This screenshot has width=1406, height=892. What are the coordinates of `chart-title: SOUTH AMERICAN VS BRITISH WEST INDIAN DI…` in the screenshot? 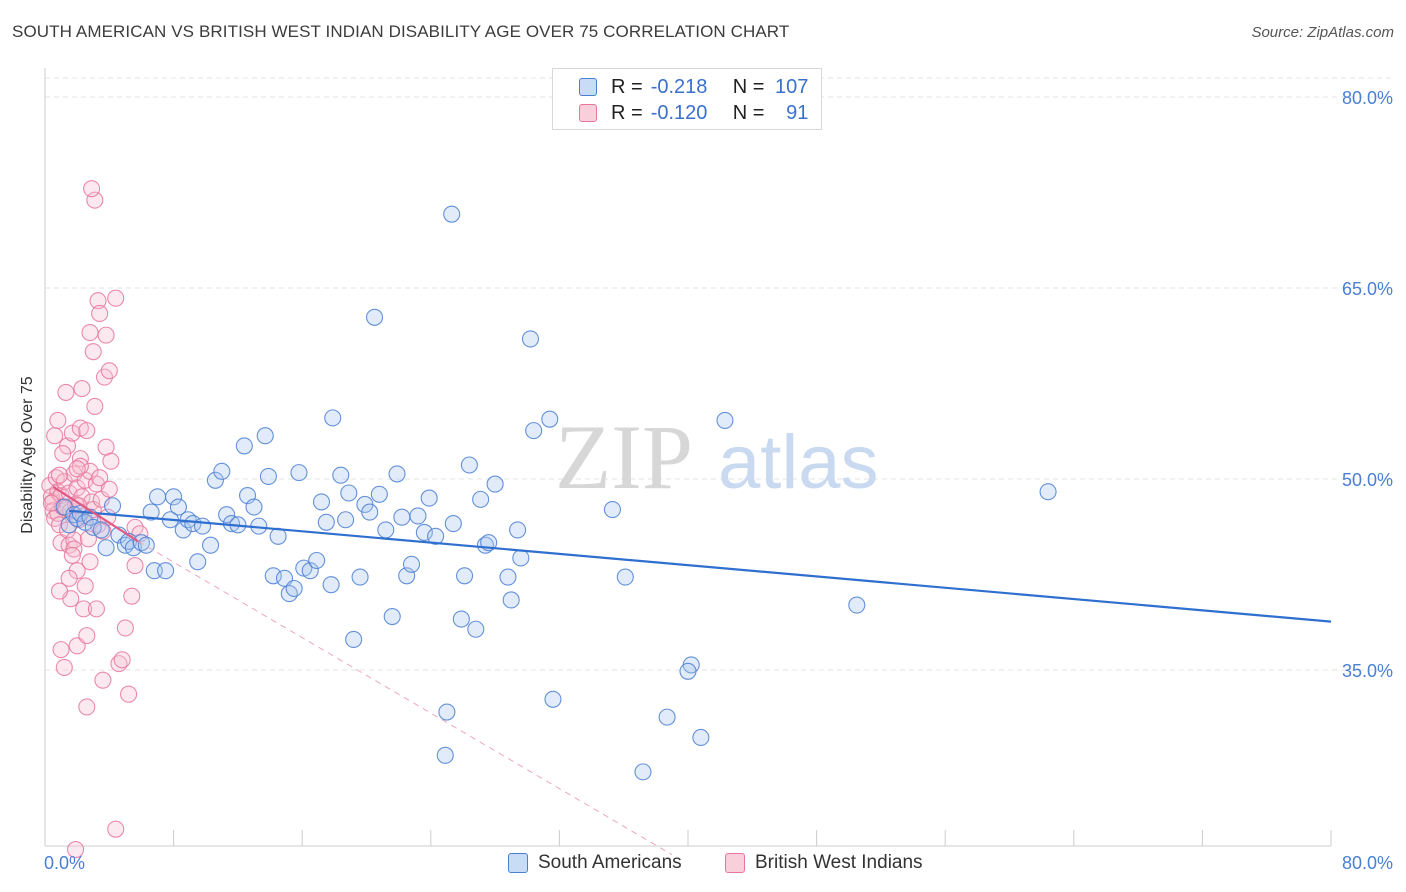 It's located at (401, 31).